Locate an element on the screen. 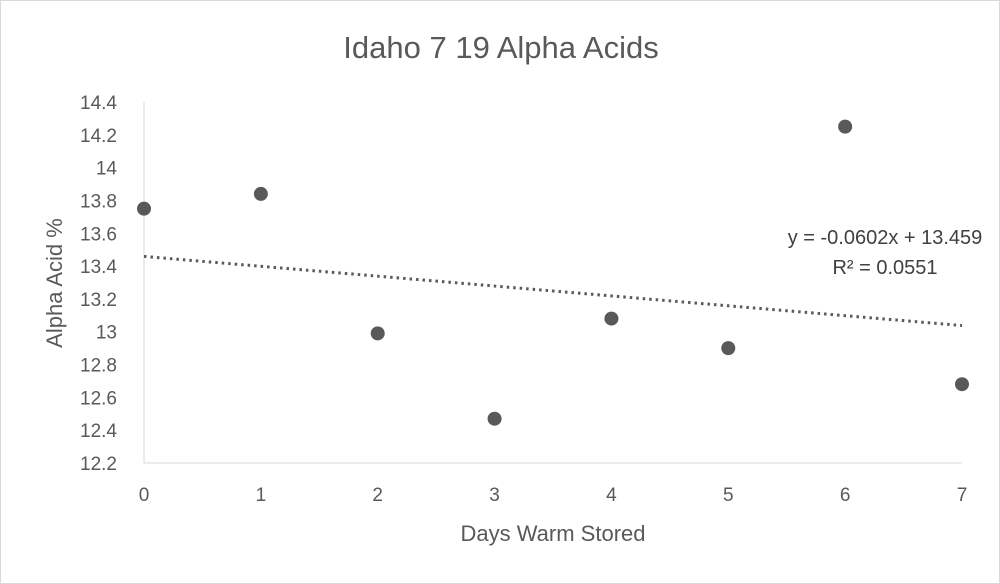  y-tick-label: 12.4 is located at coordinates (98, 431).